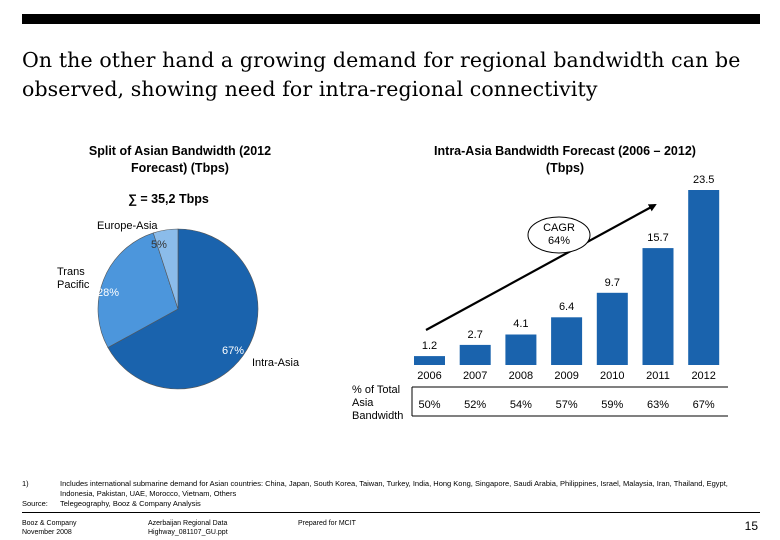  What do you see at coordinates (475, 354) in the screenshot?
I see `bar-2007` at bounding box center [475, 354].